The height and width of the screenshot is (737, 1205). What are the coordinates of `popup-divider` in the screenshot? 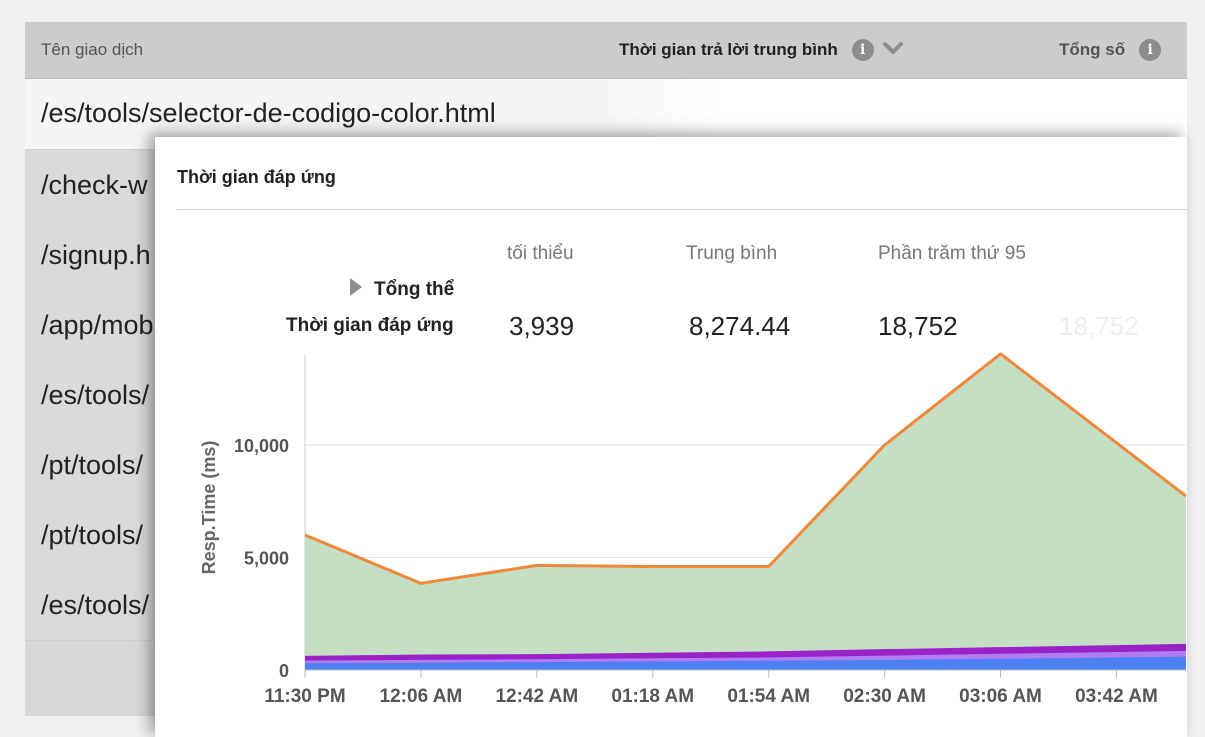 It's located at (682, 209).